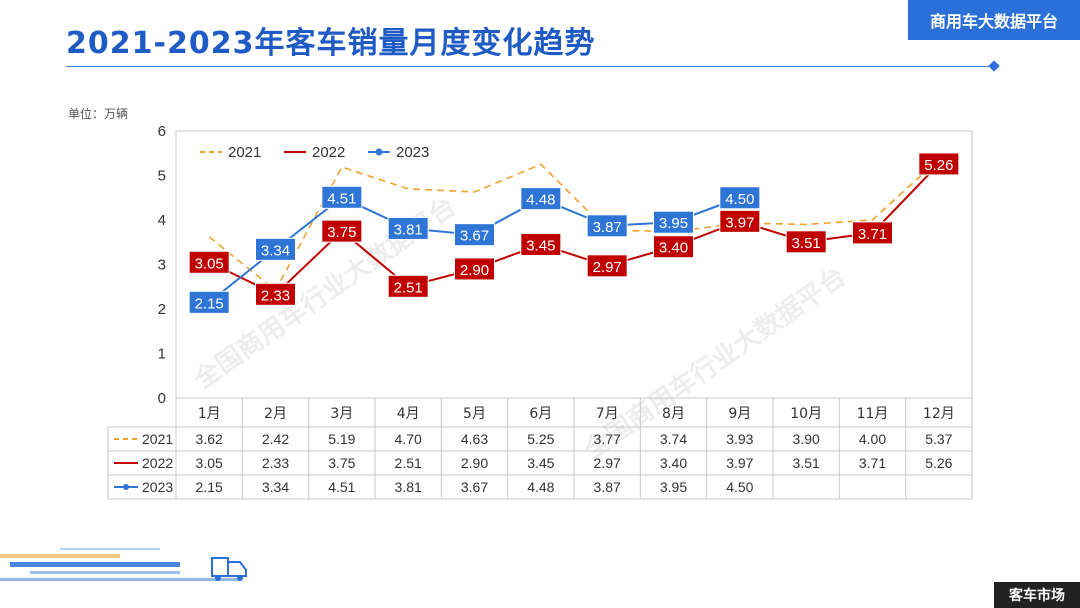 This screenshot has height=608, width=1080. What do you see at coordinates (540, 487) in the screenshot?
I see `table-cell: 4.48` at bounding box center [540, 487].